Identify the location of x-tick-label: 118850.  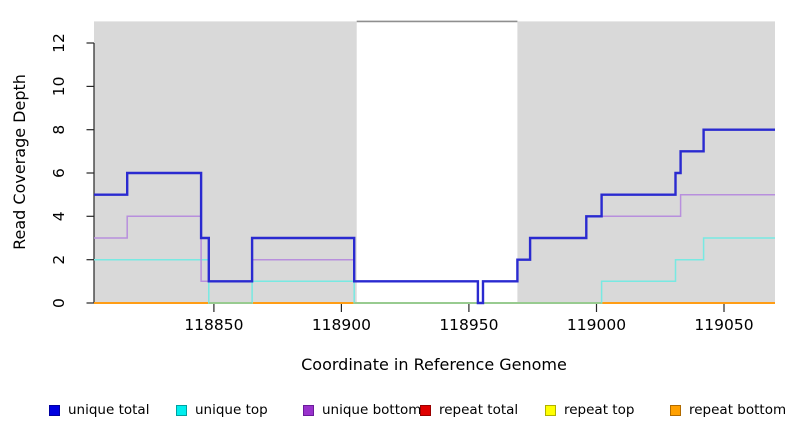
(213, 325).